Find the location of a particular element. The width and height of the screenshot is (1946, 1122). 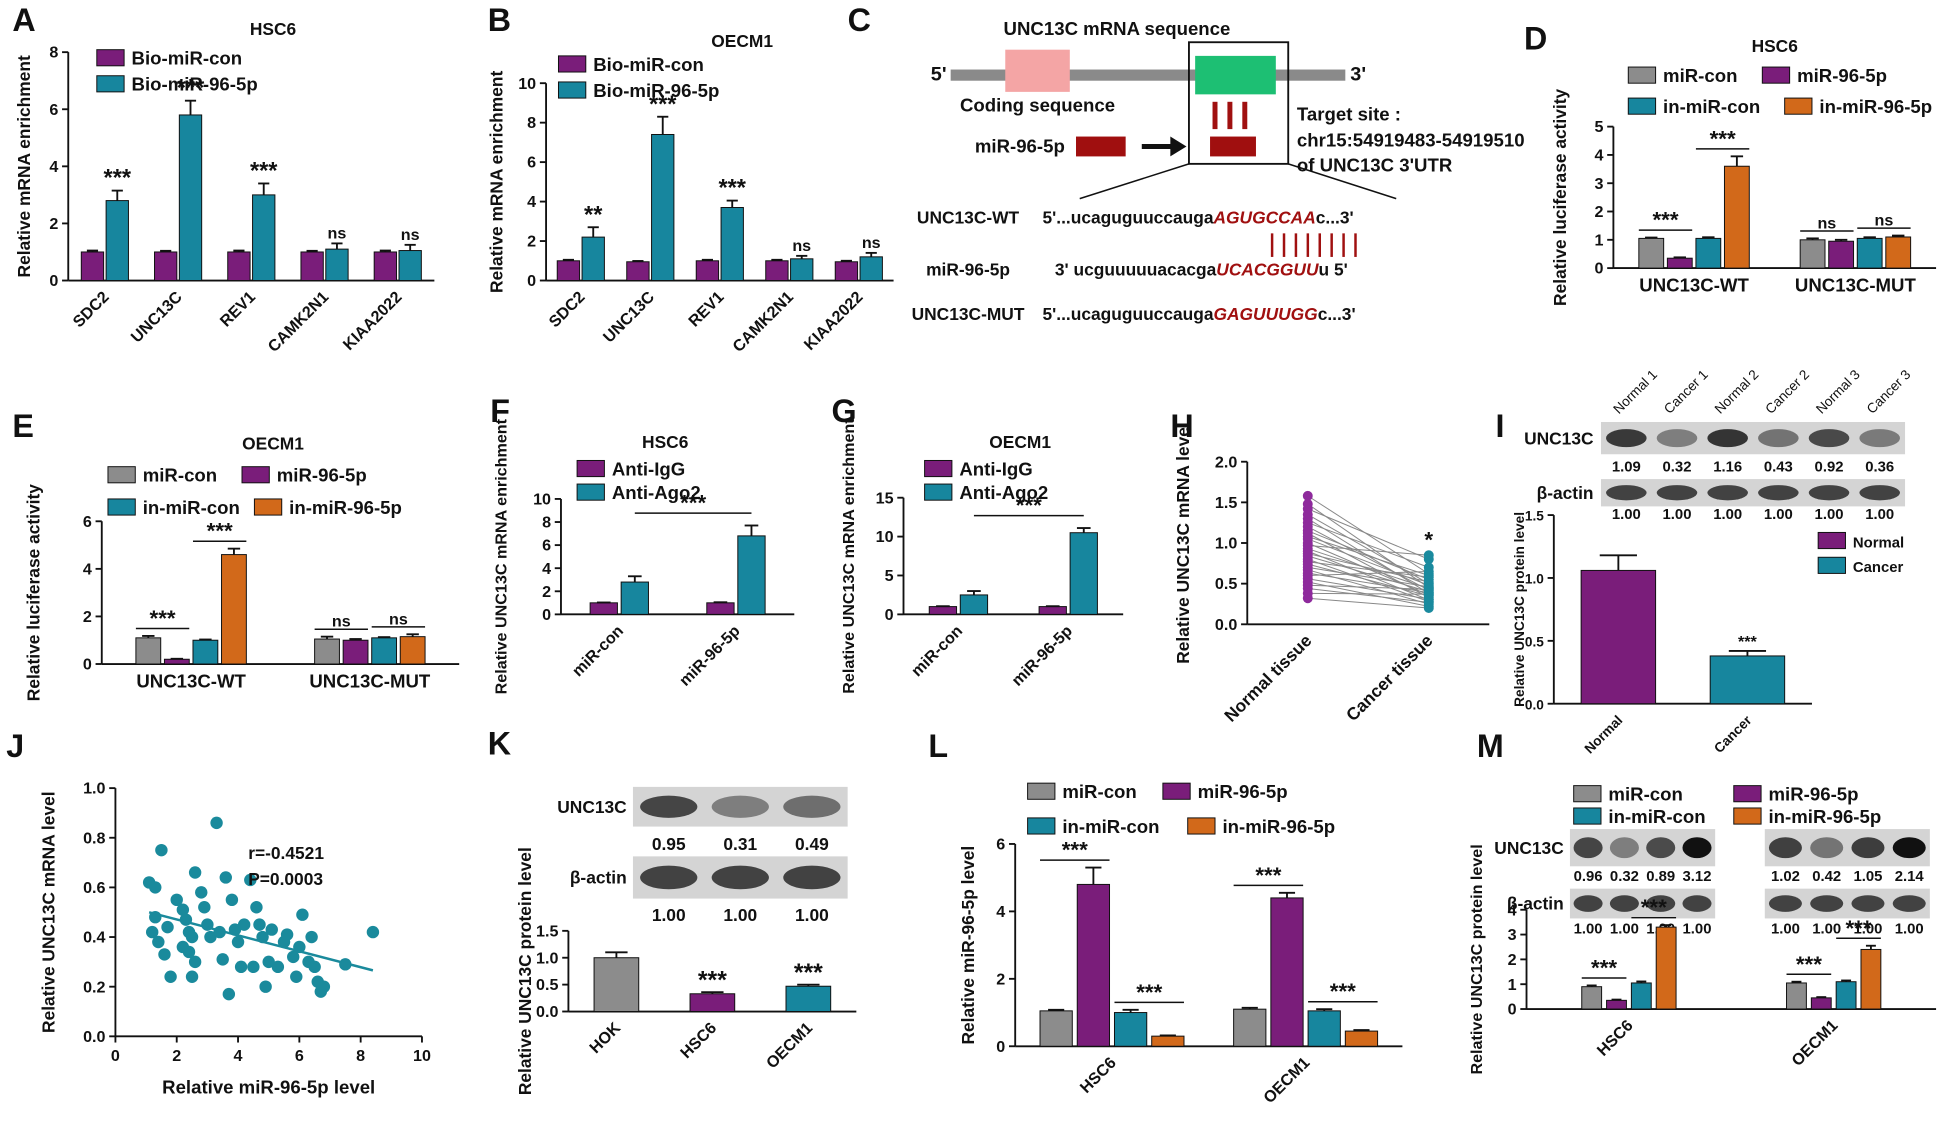

sequence: 5'...ucaguguuccaugaGAGUUUGGc...3' is located at coordinates (1199, 314).